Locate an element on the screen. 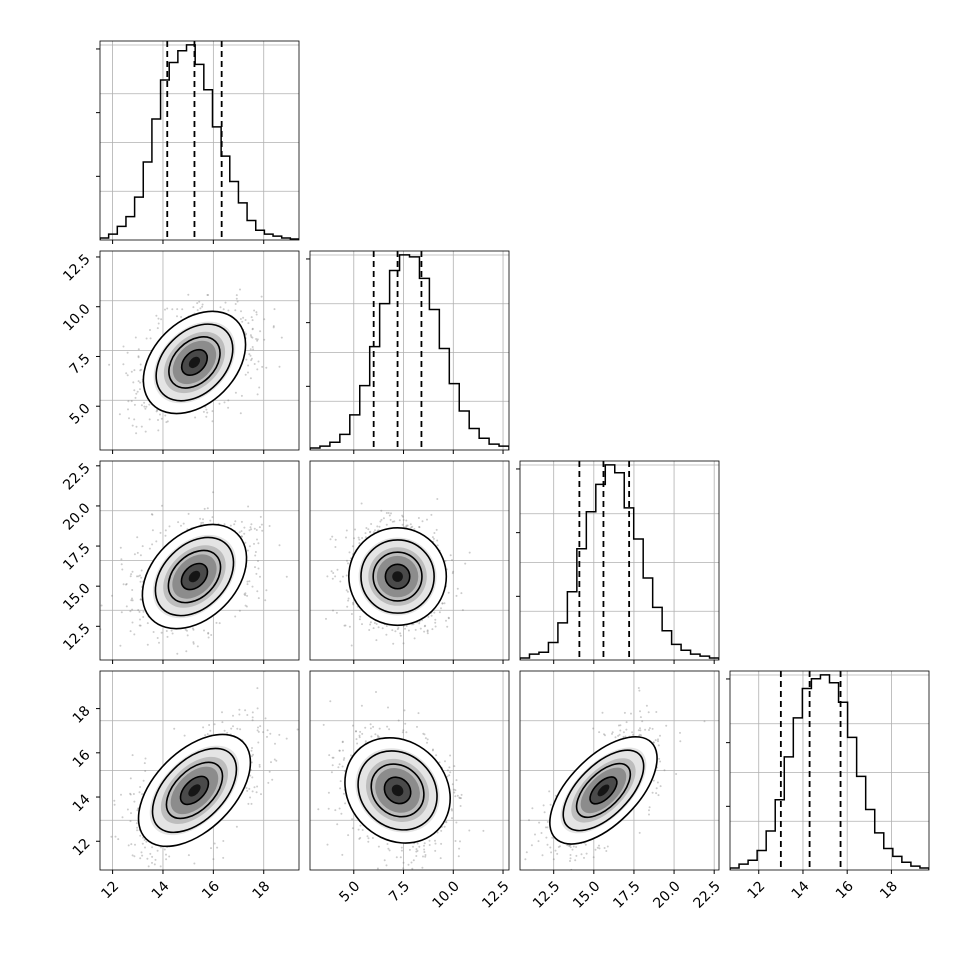  x-tick-label: 20.0 is located at coordinates (666, 894).